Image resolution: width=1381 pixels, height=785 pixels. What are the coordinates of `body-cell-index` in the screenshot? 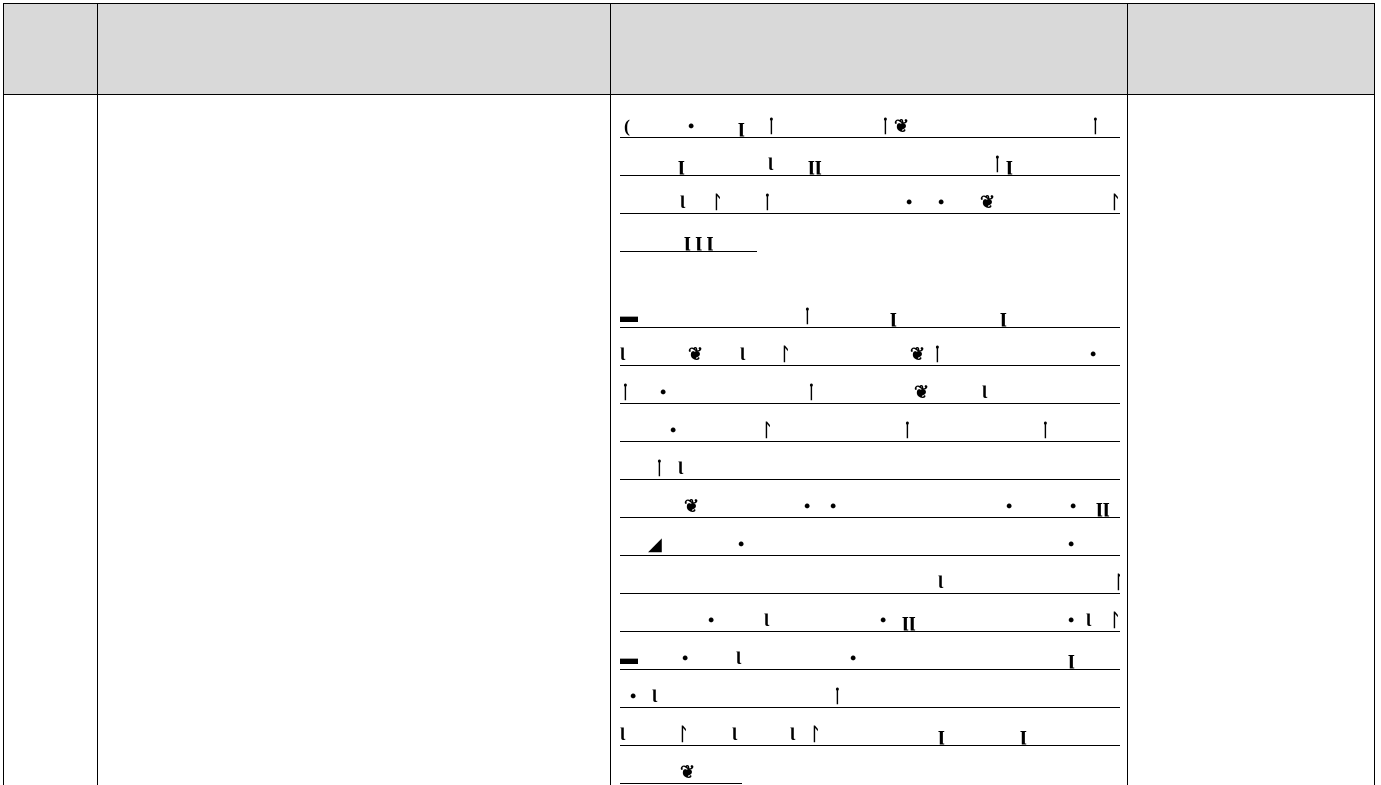 It's located at (50, 440).